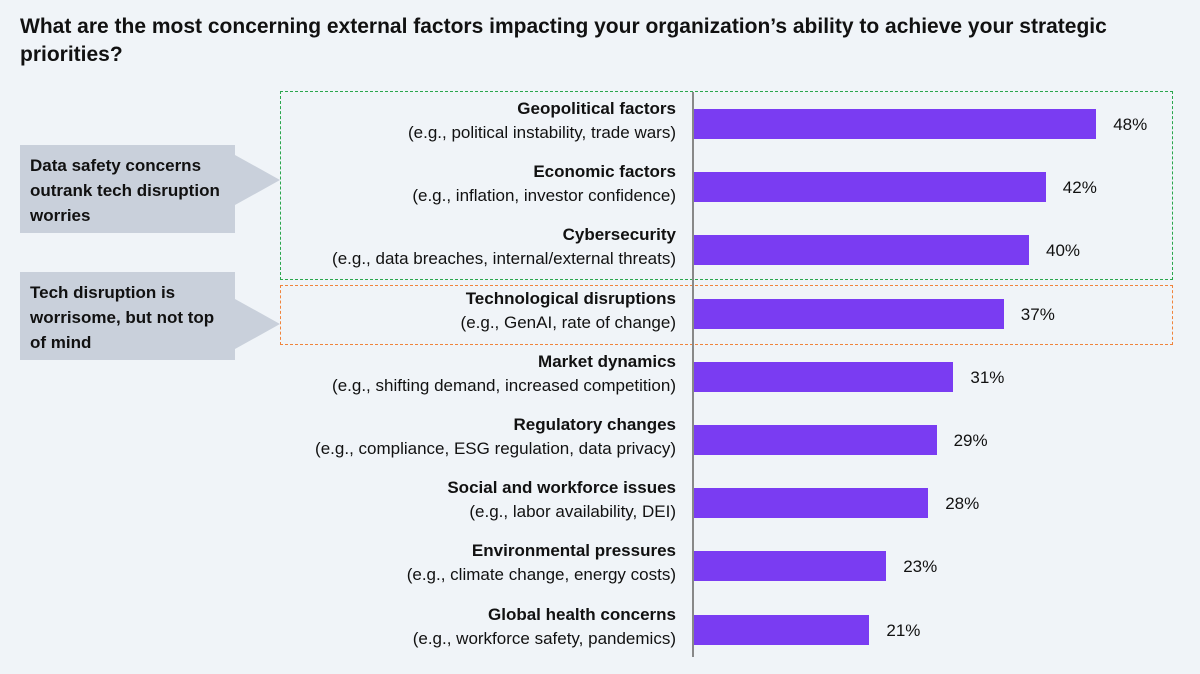 The image size is (1200, 674). Describe the element at coordinates (1079, 188) in the screenshot. I see `value-label-economic-factors: 42%` at that location.